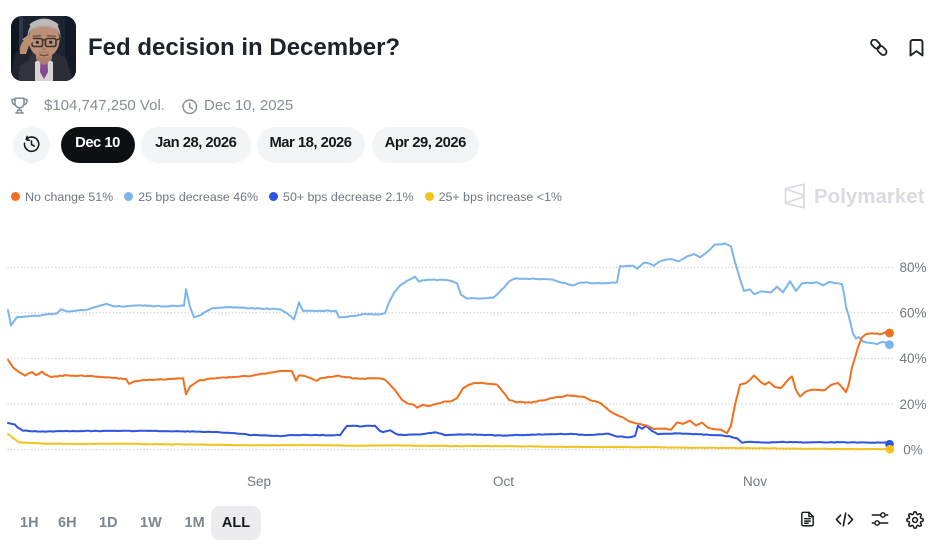 The width and height of the screenshot is (948, 552). I want to click on svg-text: 80%, so click(912, 267).